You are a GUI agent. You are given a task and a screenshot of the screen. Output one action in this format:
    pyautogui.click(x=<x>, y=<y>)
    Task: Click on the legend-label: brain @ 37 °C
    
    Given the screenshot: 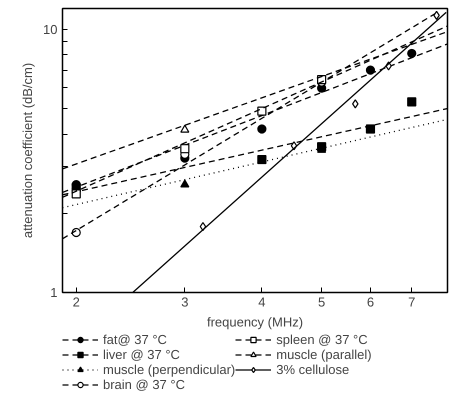 What is the action you would take?
    pyautogui.click(x=144, y=384)
    